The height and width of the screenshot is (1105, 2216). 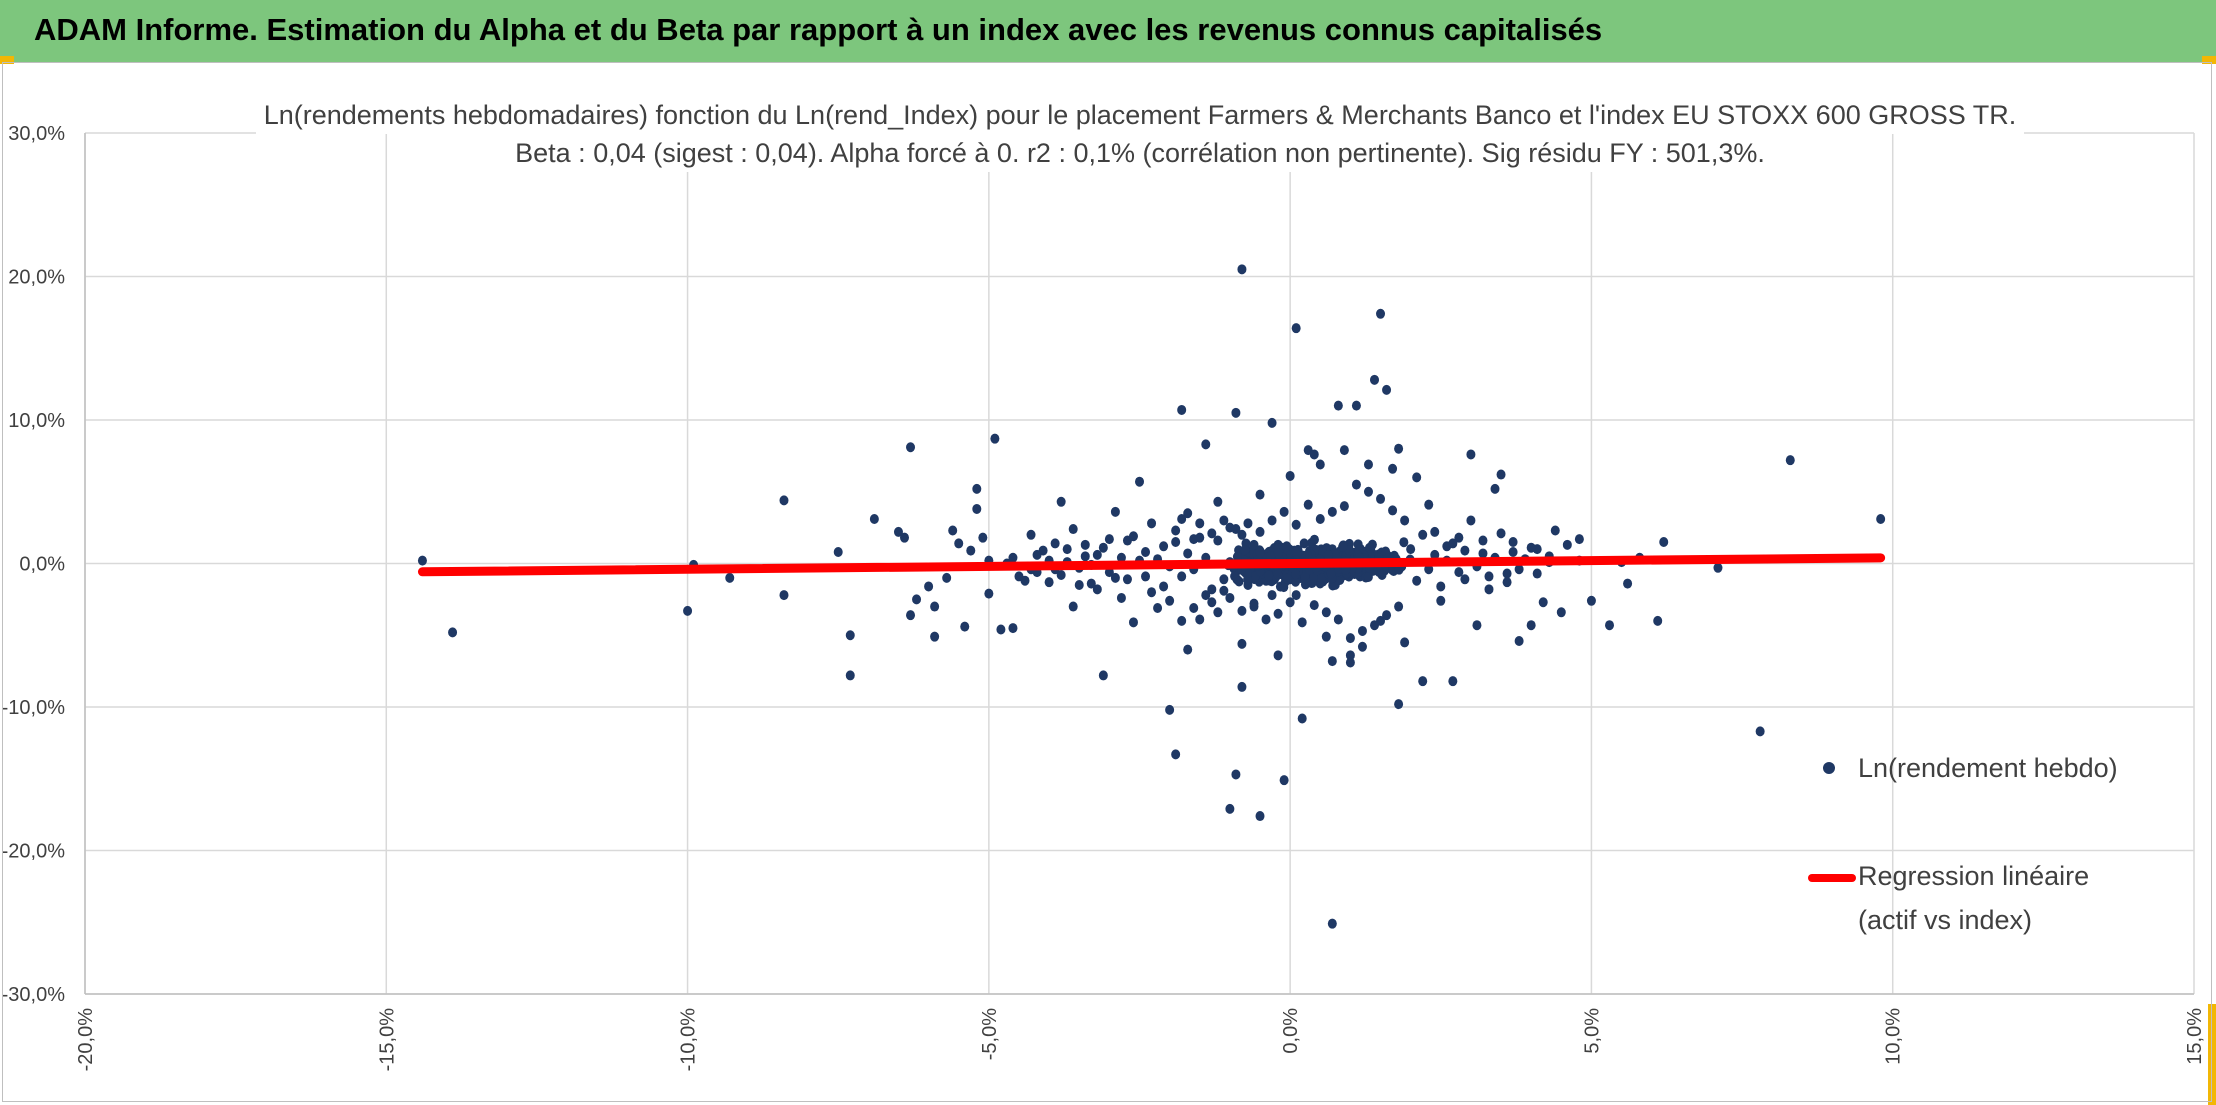 I want to click on x-tick-label: 15,0%, so click(x=2195, y=1036).